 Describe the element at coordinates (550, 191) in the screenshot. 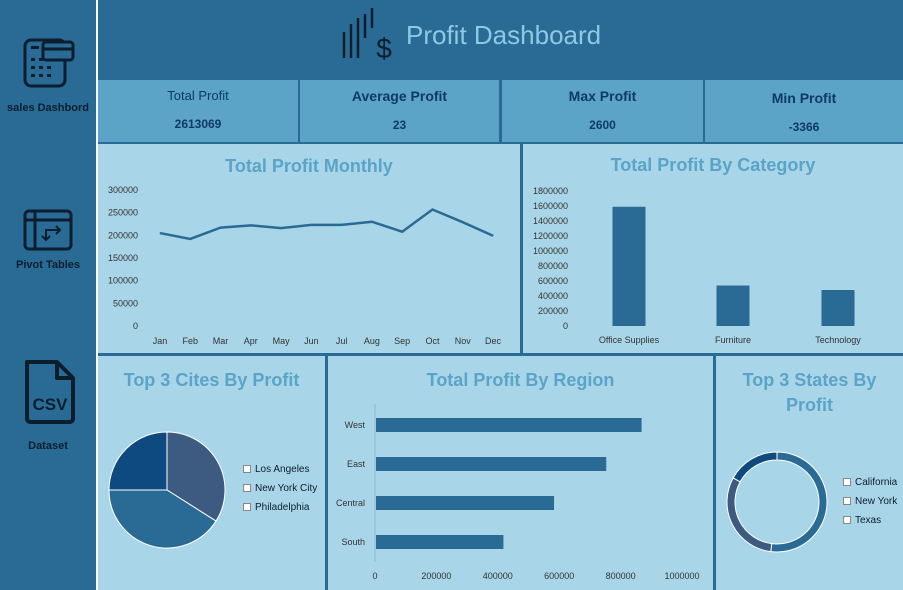

I see `y-tick-label: 1800000` at that location.